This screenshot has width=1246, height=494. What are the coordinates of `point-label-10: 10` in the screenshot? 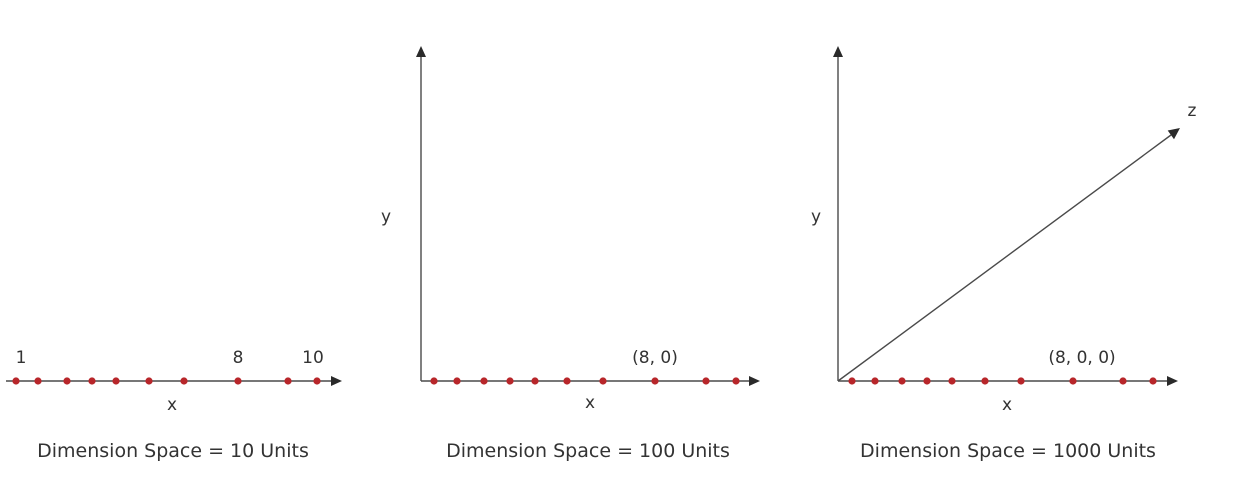 It's located at (313, 358).